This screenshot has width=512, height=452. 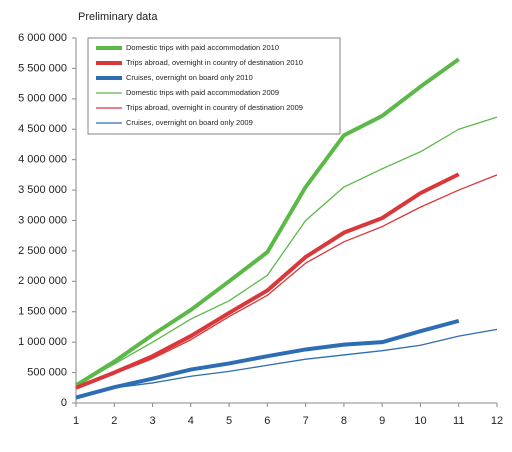 What do you see at coordinates (306, 421) in the screenshot?
I see `x-tick-label: 7` at bounding box center [306, 421].